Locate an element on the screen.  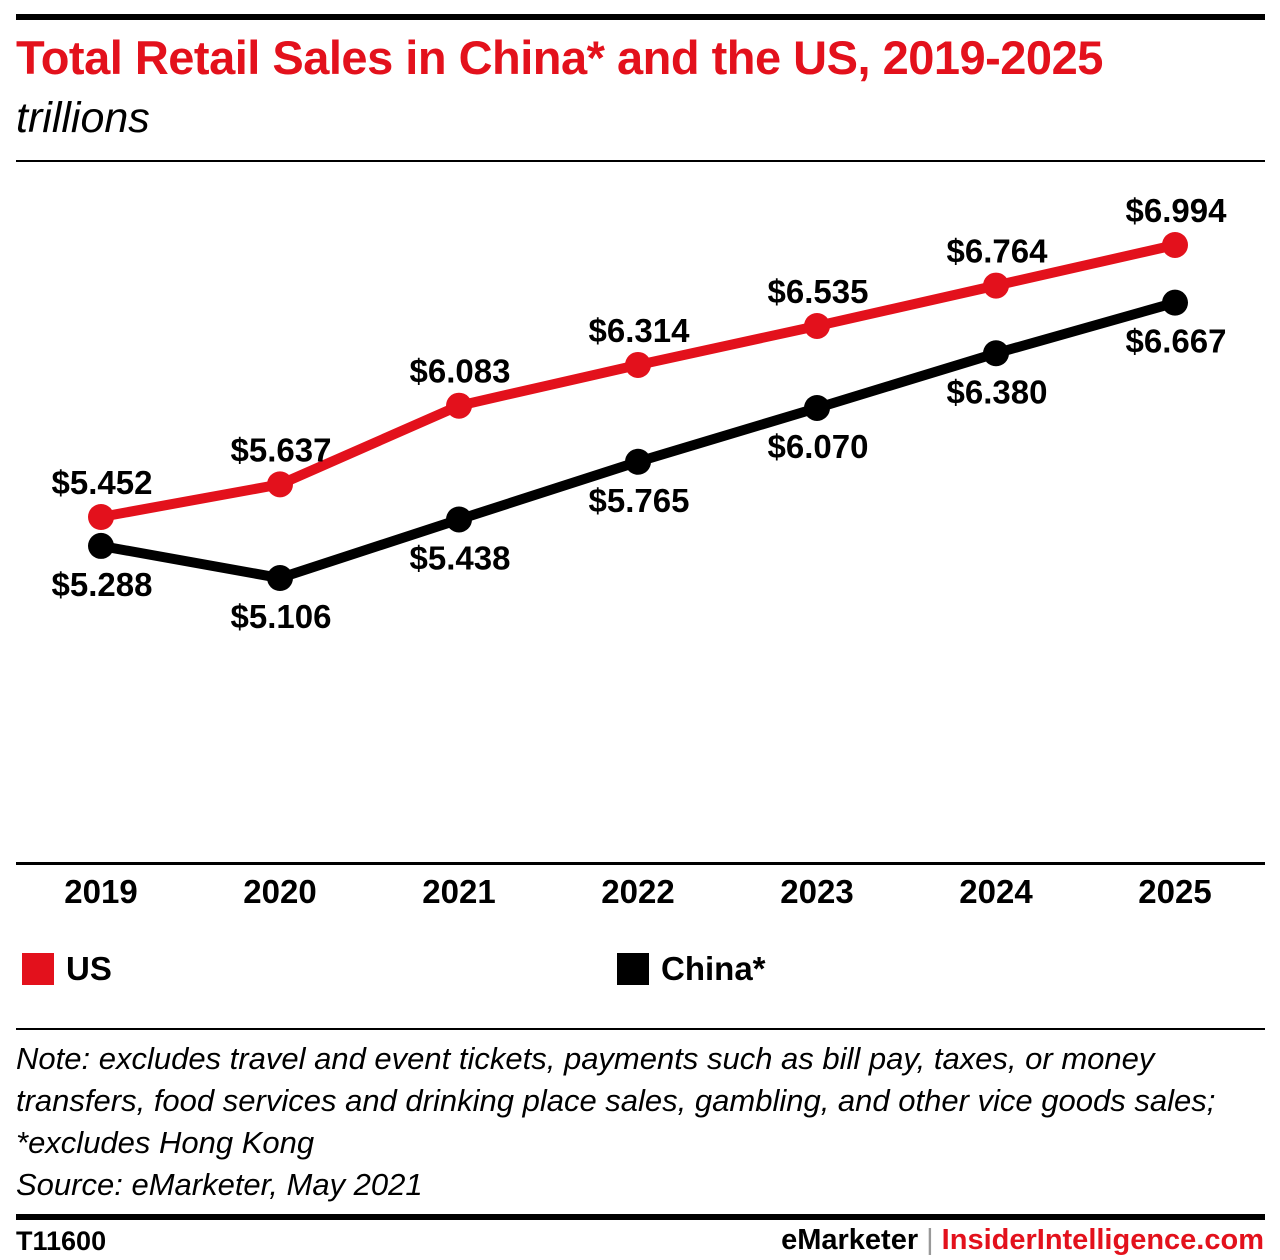
brand-footer: eMarketer | InsiderIntelligence.com is located at coordinates (1022, 1240).